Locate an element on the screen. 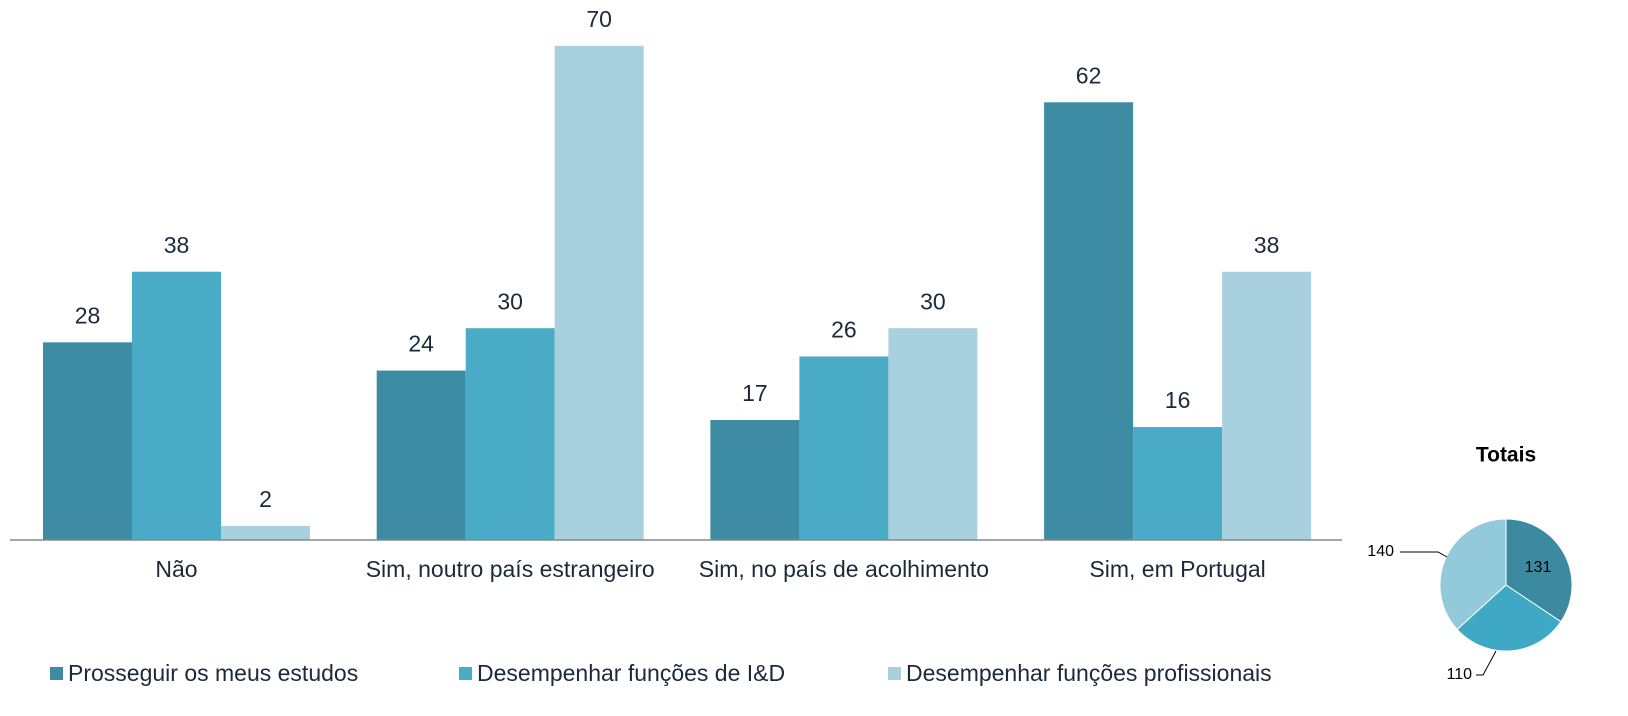 Image resolution: width=1628 pixels, height=716 pixels. pie-label: 140 is located at coordinates (1380, 551).